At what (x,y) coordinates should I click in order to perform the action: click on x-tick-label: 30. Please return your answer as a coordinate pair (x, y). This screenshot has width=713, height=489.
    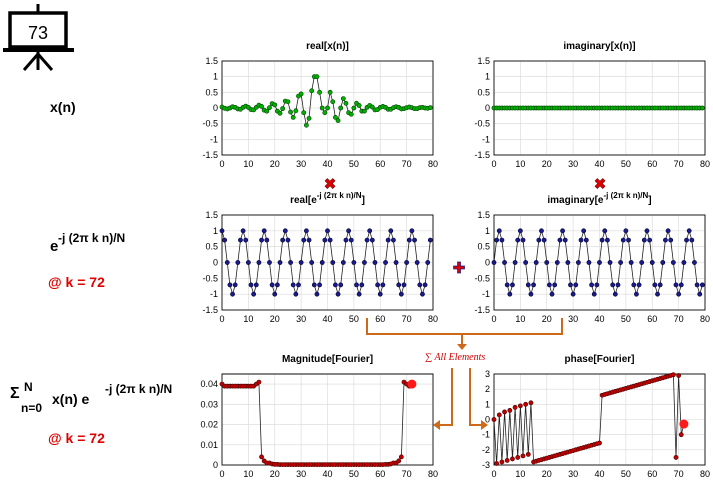
    Looking at the image, I should click on (573, 164).